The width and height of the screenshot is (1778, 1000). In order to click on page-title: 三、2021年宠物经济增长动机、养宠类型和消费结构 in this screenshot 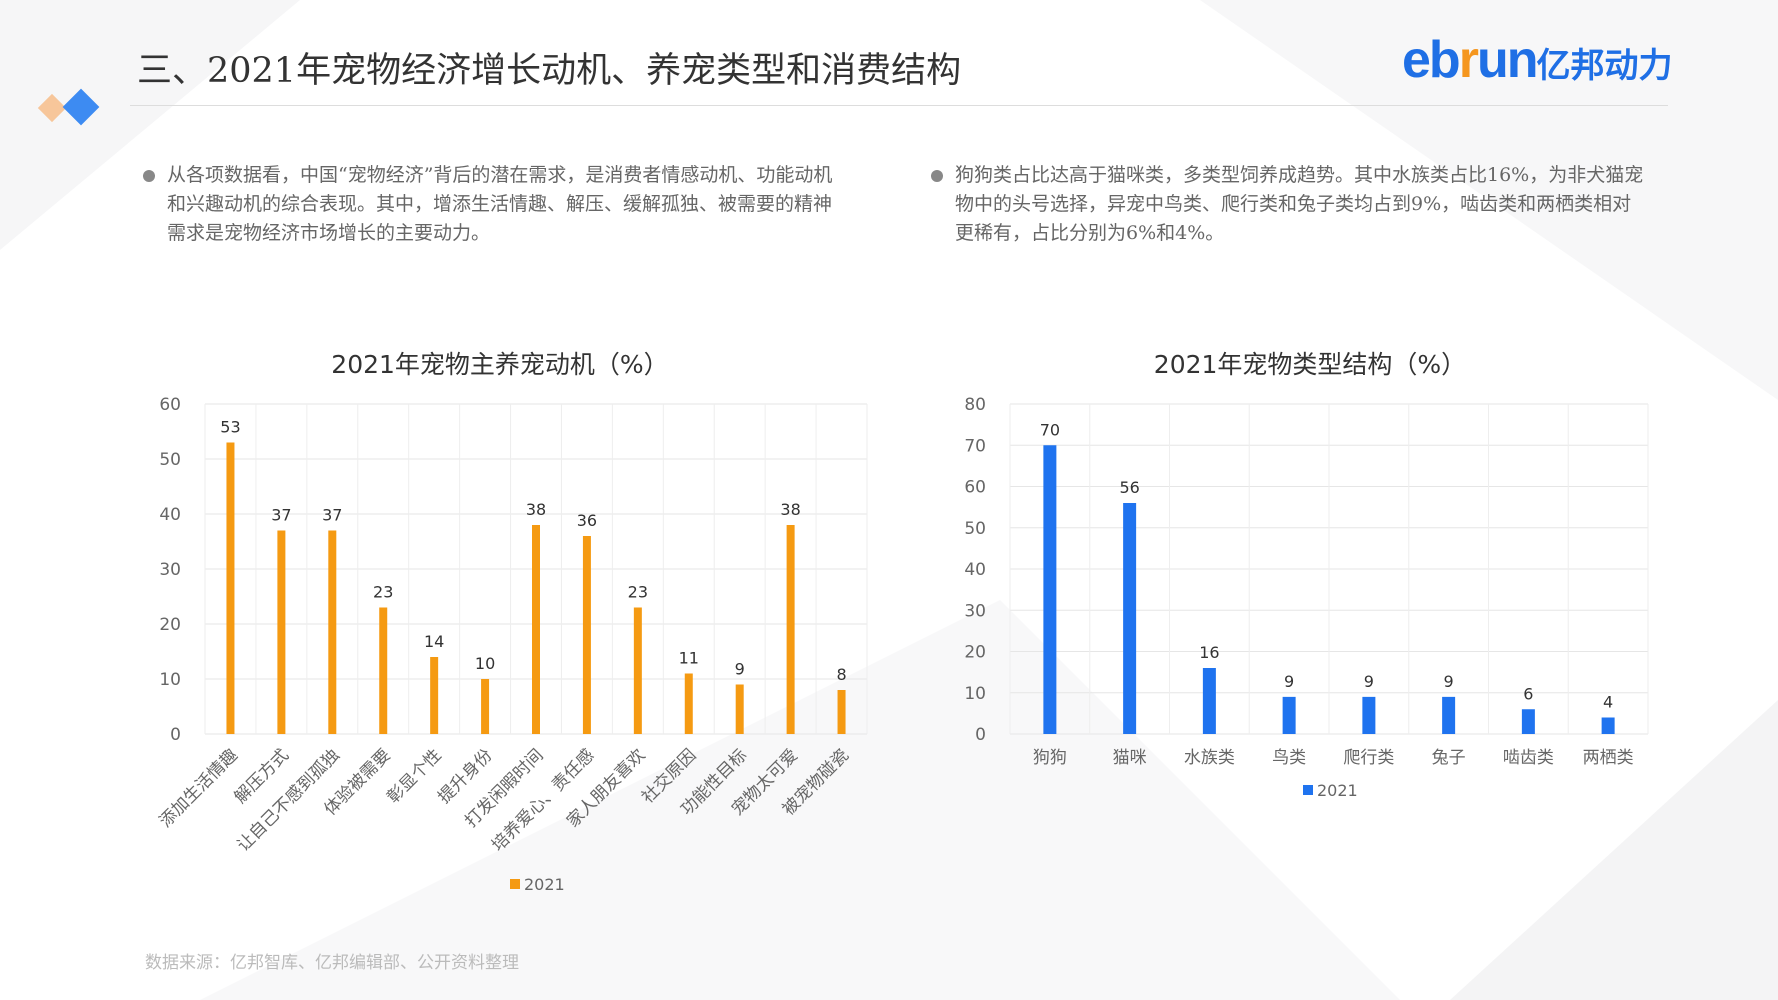, I will do `click(549, 71)`.